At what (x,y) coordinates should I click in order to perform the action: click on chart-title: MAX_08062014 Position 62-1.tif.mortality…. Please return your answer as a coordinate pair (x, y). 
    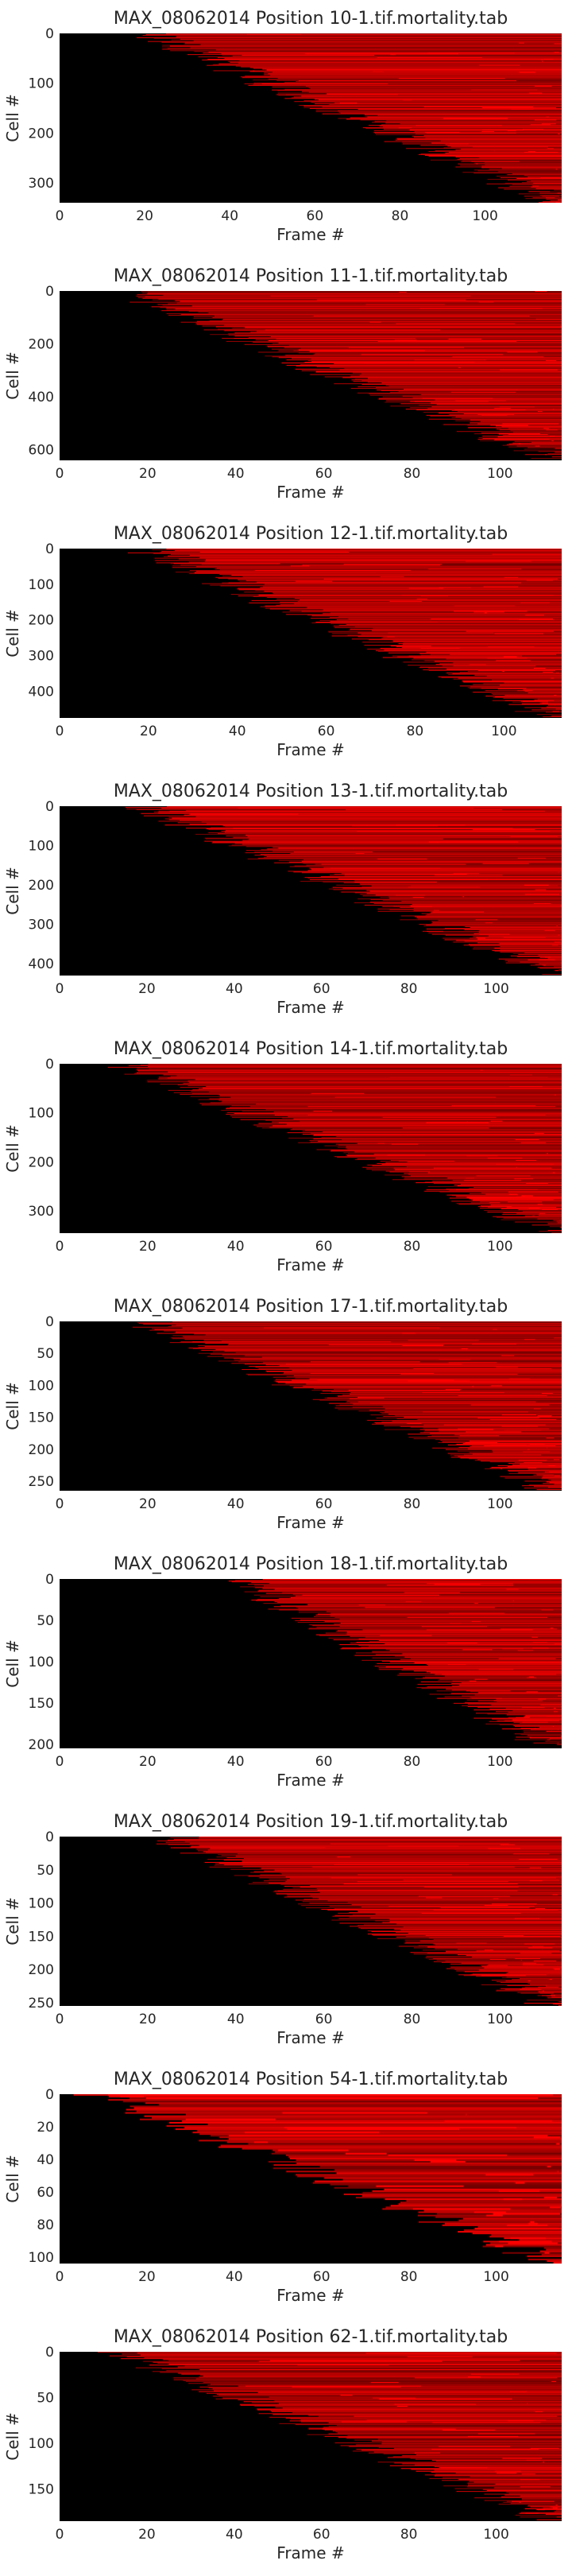
    Looking at the image, I should click on (311, 2337).